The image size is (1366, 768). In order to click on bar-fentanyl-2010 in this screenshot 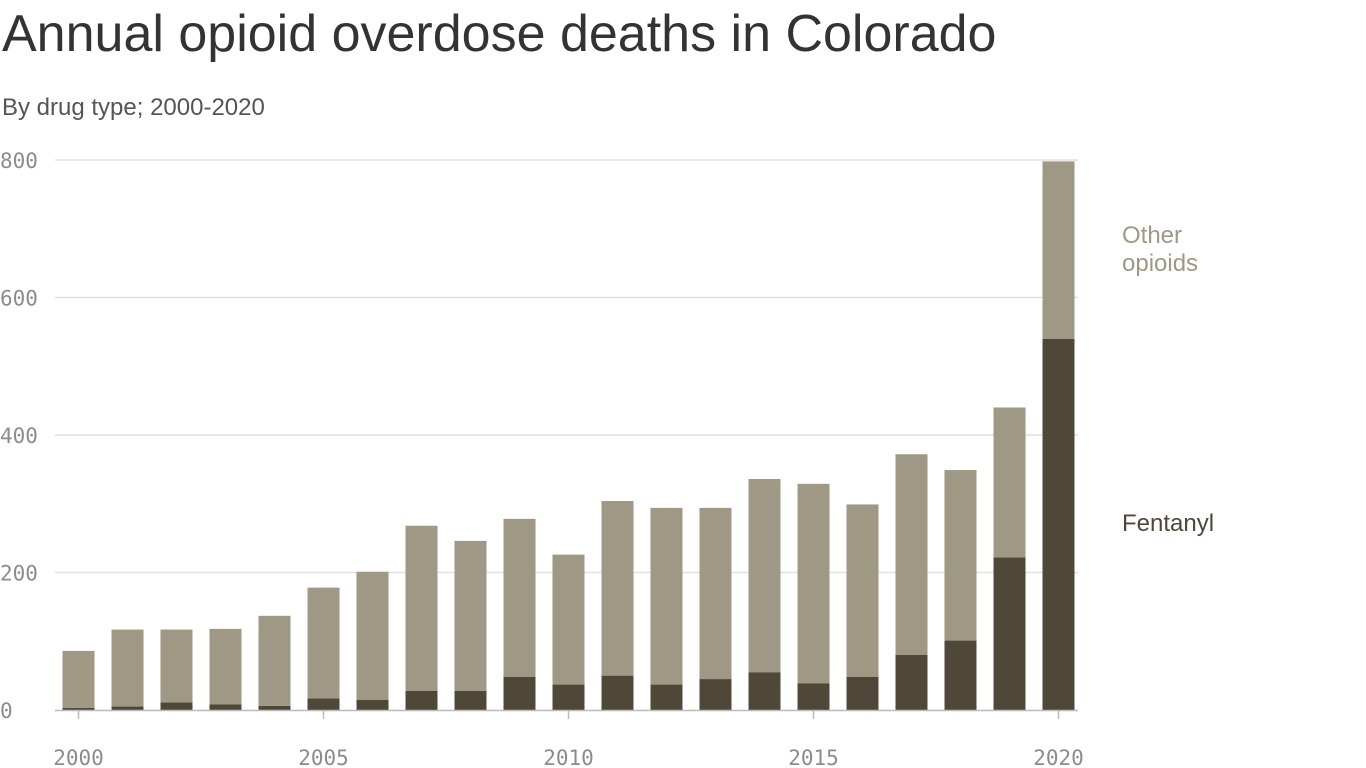, I will do `click(568, 697)`.